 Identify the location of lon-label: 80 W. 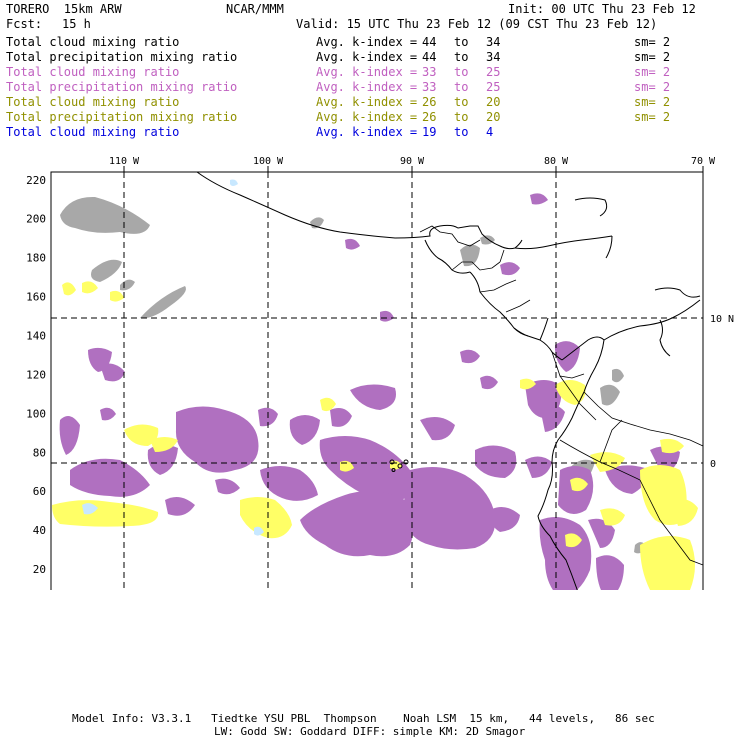
(556, 161).